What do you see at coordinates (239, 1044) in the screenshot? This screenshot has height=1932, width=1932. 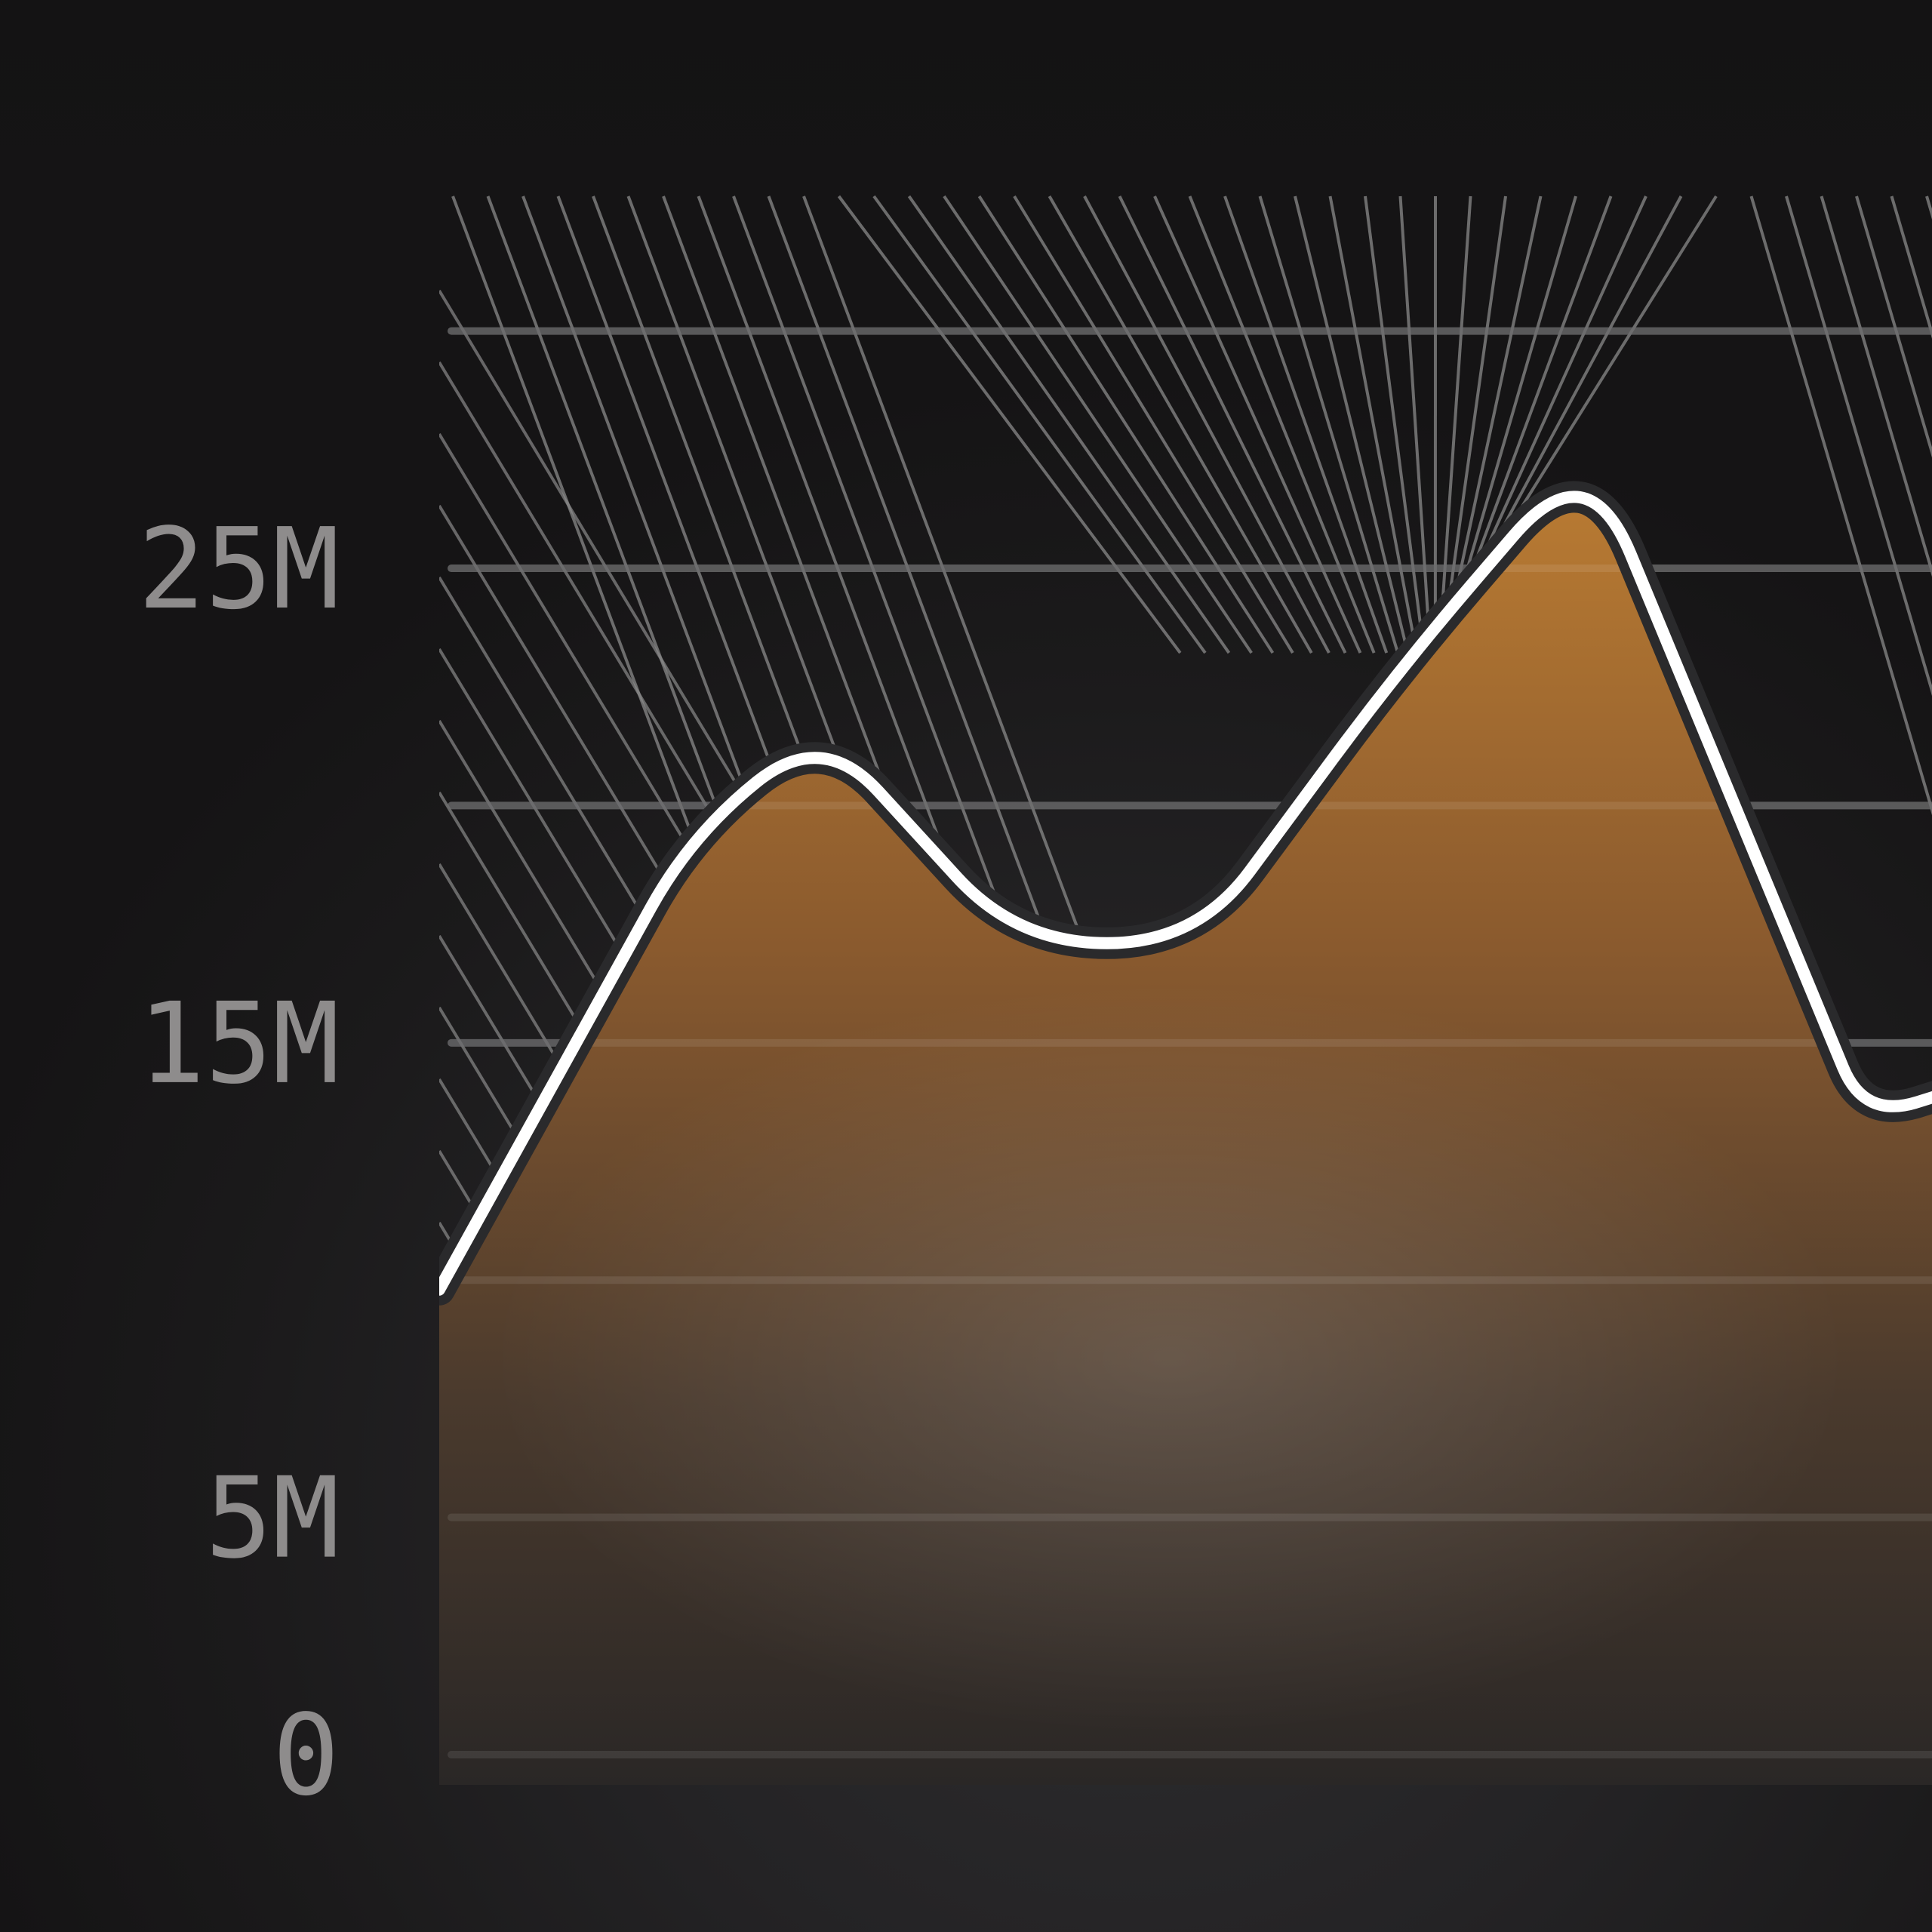 I see `y-tick-label-15m: 15M` at bounding box center [239, 1044].